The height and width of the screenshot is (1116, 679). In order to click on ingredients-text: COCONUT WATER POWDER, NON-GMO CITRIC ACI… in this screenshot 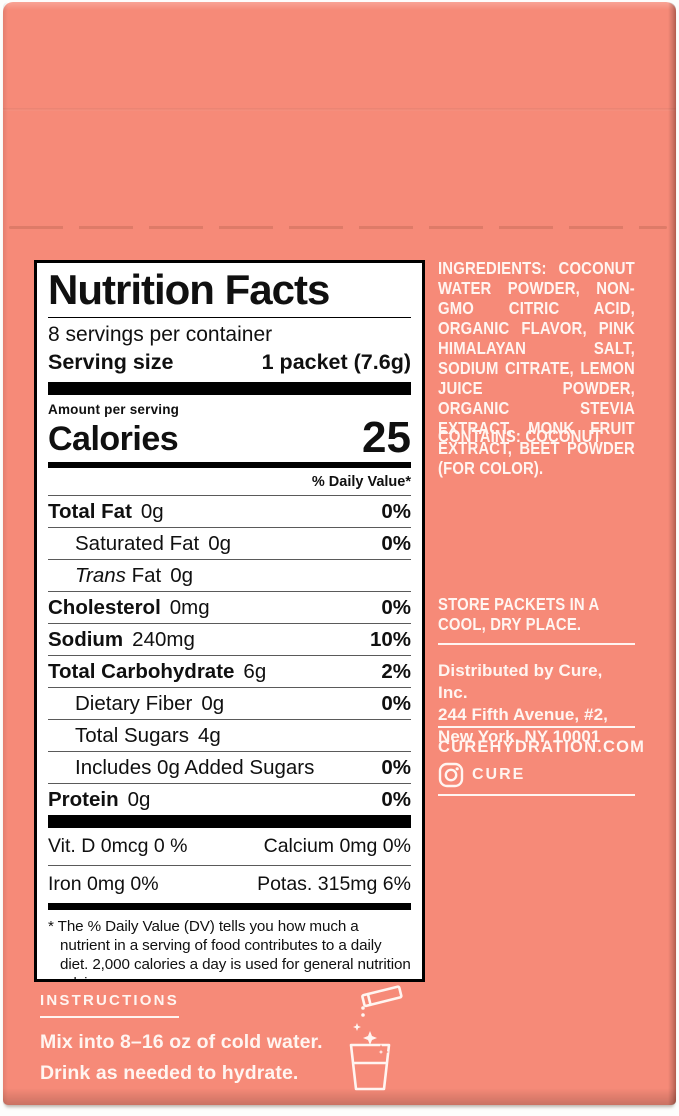, I will do `click(536, 368)`.